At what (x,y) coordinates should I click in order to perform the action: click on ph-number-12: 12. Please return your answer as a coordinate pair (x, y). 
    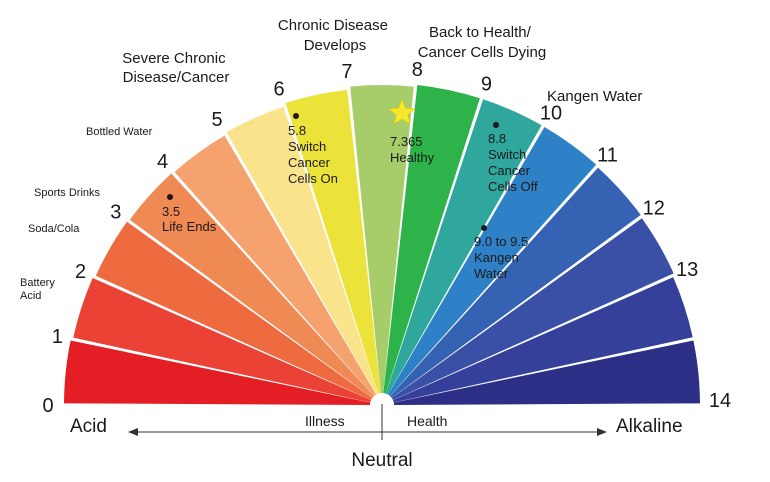
    Looking at the image, I should click on (654, 209).